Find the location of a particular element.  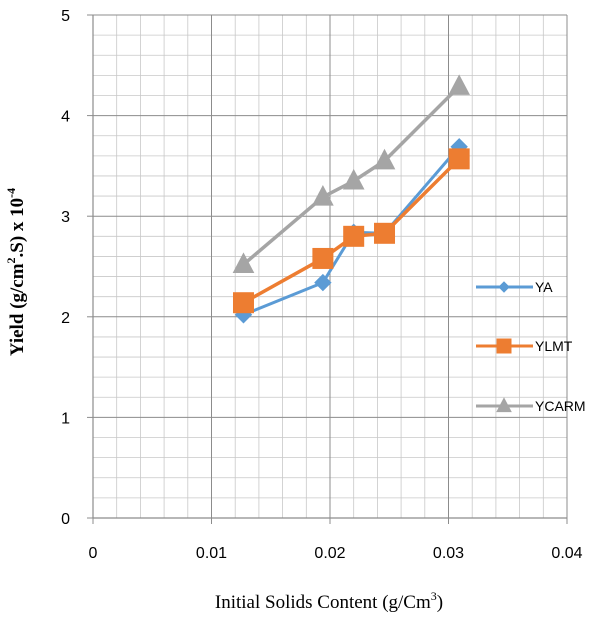

y-tick-label: 4 is located at coordinates (65, 117).